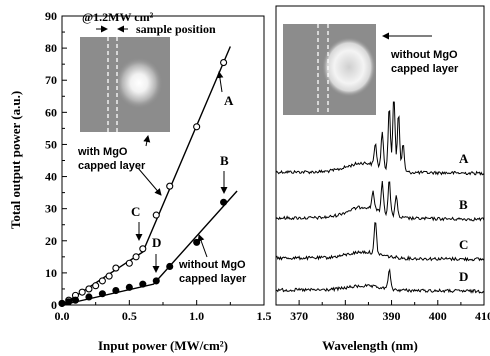 Image resolution: width=490 pixels, height=356 pixels. I want to click on right-inset-image, so click(329, 69).